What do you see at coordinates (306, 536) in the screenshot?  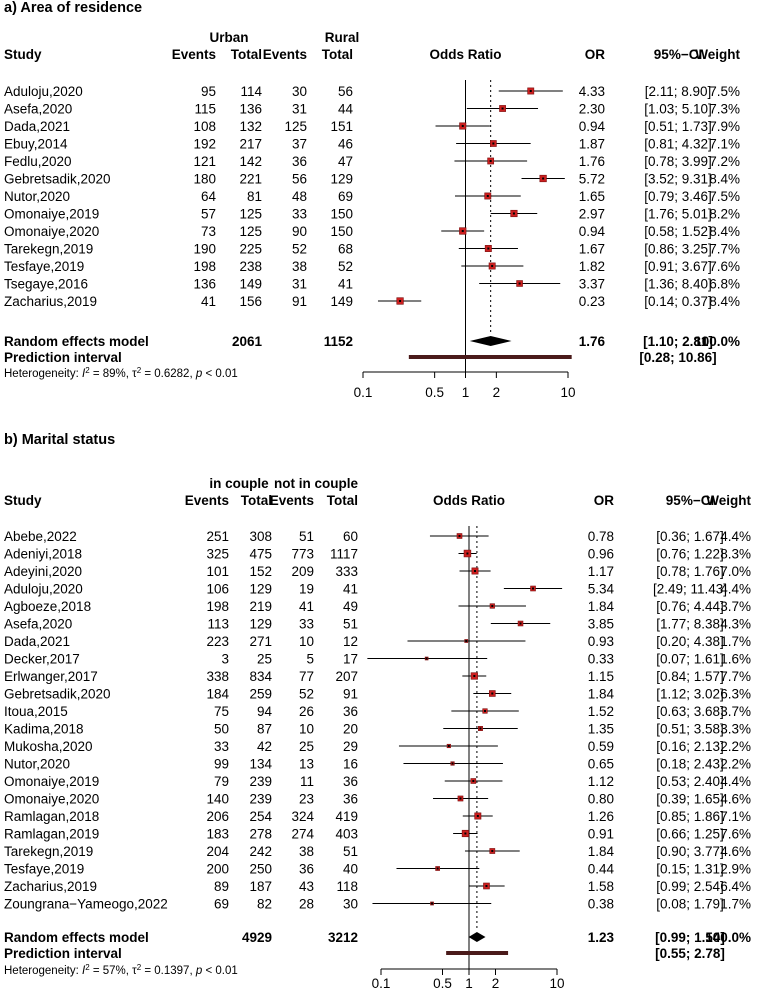 I see `events-2-value: 51` at bounding box center [306, 536].